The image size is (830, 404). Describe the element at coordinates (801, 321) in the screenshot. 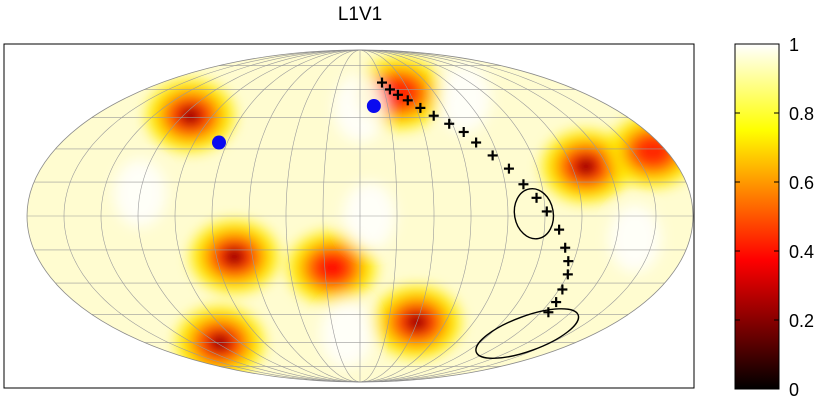

I see `colorbar-tick-label: 0.2` at that location.